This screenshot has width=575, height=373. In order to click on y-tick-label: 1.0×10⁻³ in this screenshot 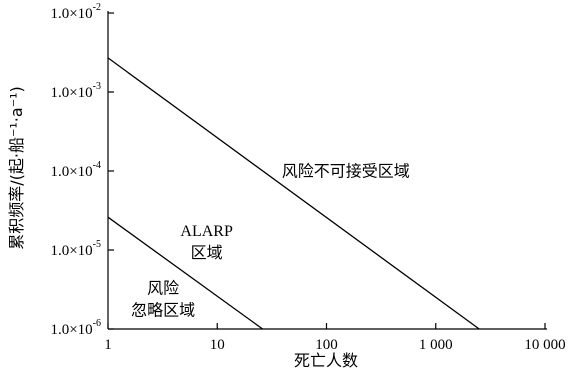, I will do `click(75, 91)`.